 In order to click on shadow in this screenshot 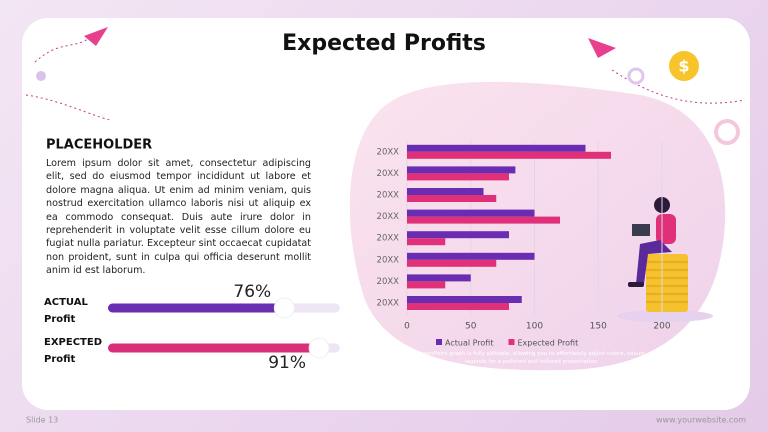, I will do `click(665, 316)`.